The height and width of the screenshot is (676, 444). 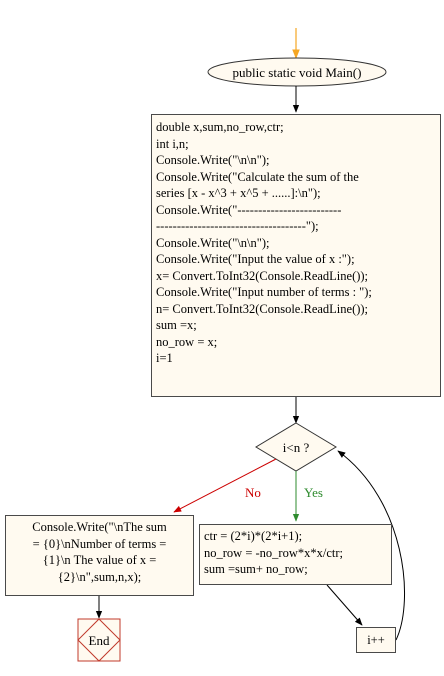 I want to click on init-code-line: double x,sum,no_row,ctr;, so click(x=220, y=127).